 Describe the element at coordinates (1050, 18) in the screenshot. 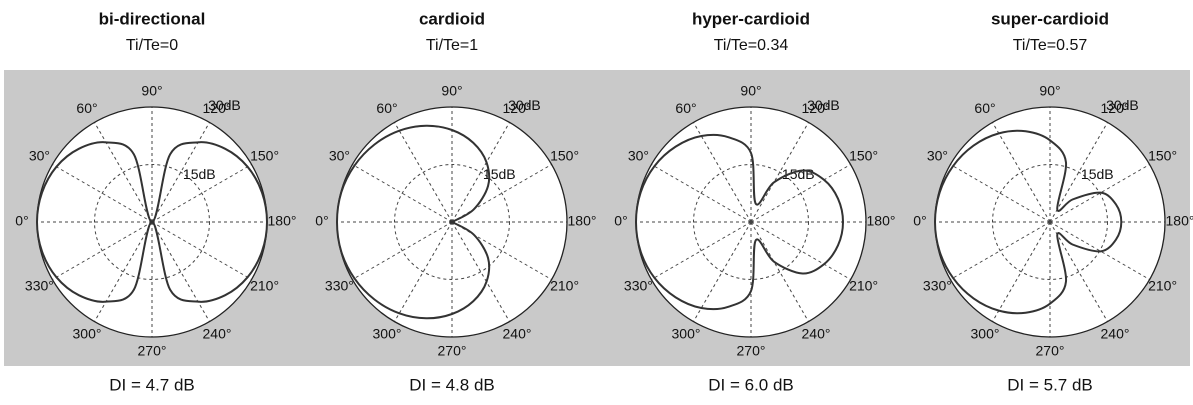

I see `chart-title: super-cardioid` at that location.